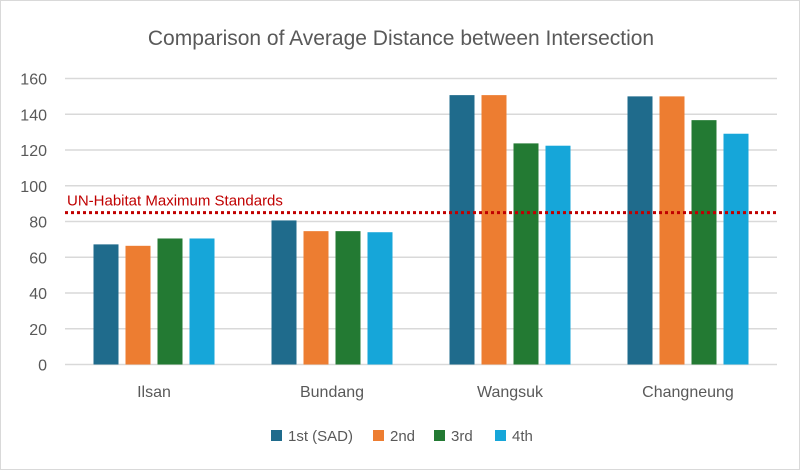  What do you see at coordinates (320, 436) in the screenshot?
I see `legend-label: 1st (SAD)` at bounding box center [320, 436].